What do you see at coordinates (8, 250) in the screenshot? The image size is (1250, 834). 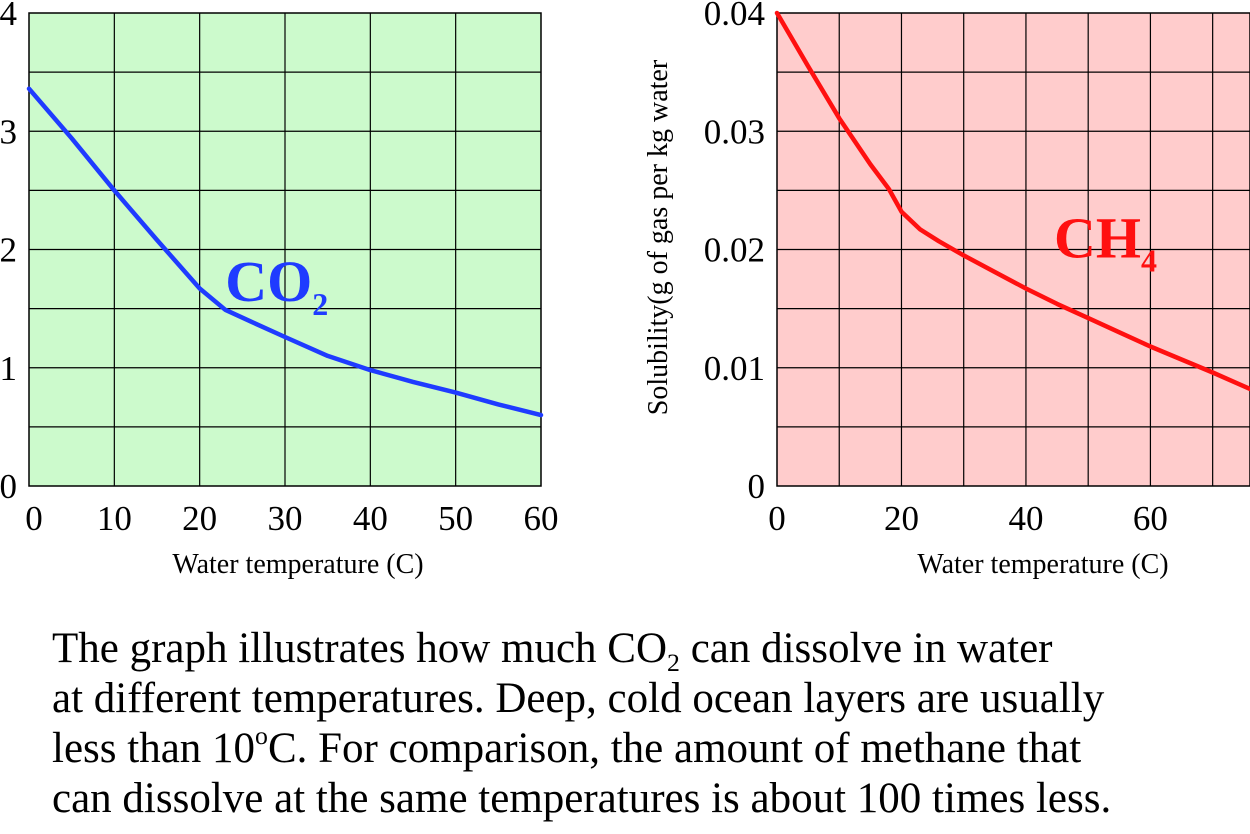 I see `y-tick-label: 2` at bounding box center [8, 250].